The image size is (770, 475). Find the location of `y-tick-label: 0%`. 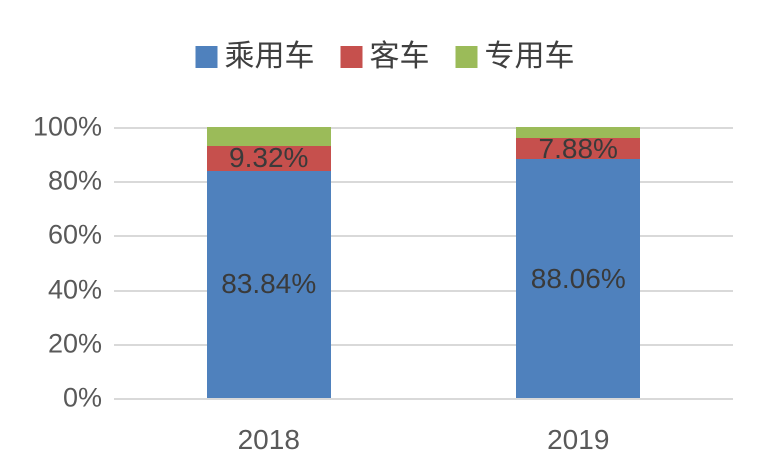

y-tick-label: 0% is located at coordinates (82, 397).